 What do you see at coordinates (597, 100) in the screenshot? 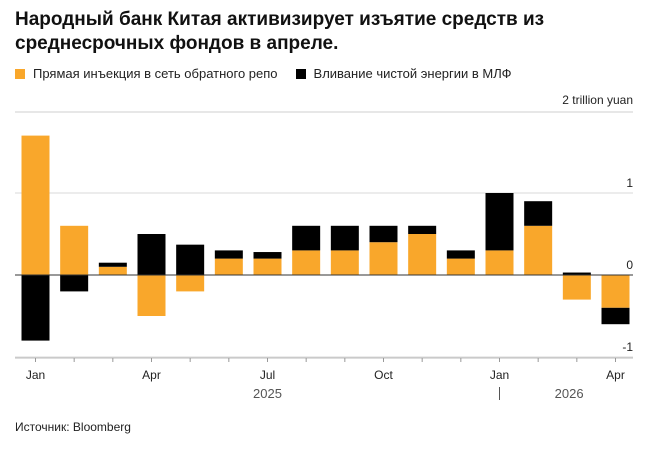
I see `unit-label: 2 trillion yuan` at bounding box center [597, 100].